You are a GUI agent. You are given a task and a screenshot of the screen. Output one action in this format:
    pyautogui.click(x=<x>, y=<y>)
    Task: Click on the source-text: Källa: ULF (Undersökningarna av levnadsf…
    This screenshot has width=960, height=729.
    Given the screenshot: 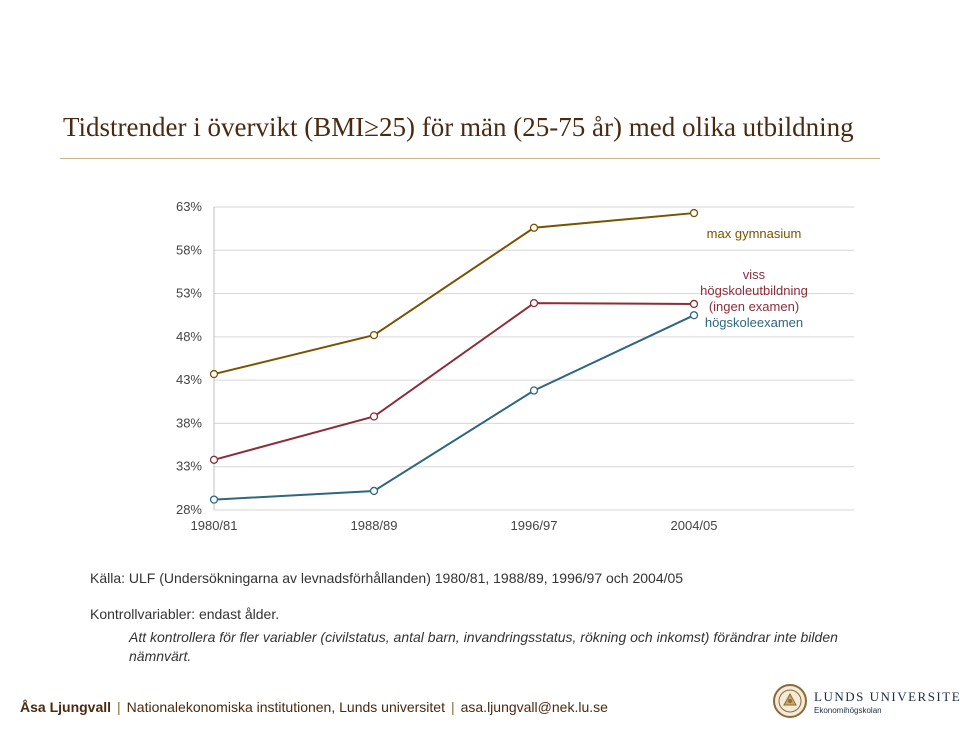 What is the action you would take?
    pyautogui.click(x=387, y=578)
    